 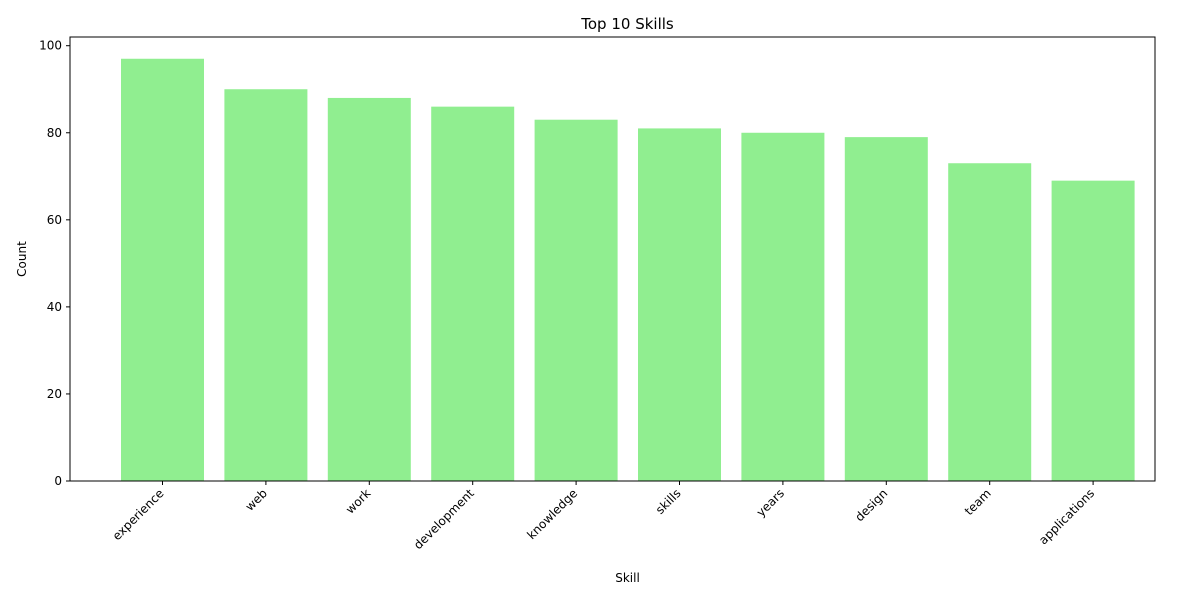 I want to click on bar-web, so click(x=266, y=285).